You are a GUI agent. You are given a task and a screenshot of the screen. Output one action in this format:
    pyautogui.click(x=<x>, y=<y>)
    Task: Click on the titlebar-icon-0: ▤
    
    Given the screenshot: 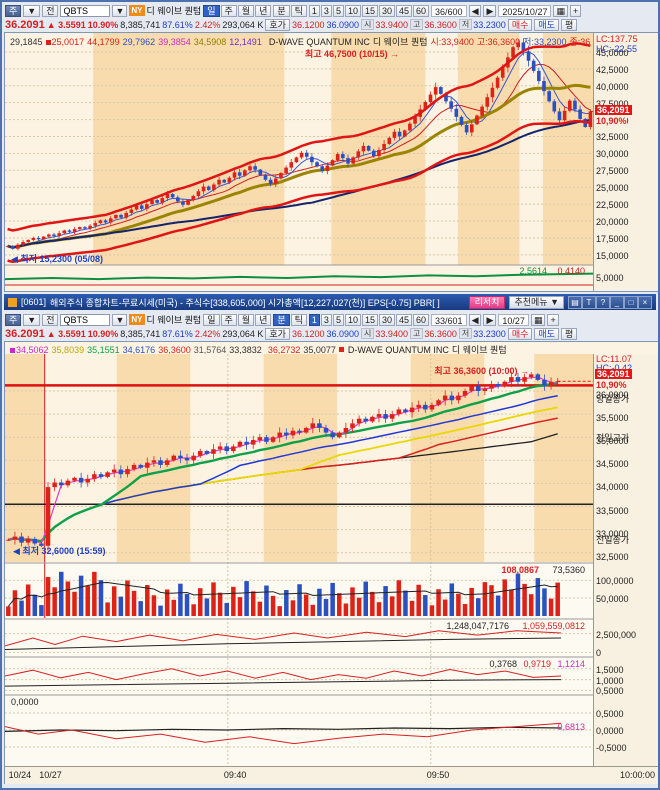 What is the action you would take?
    pyautogui.click(x=575, y=302)
    